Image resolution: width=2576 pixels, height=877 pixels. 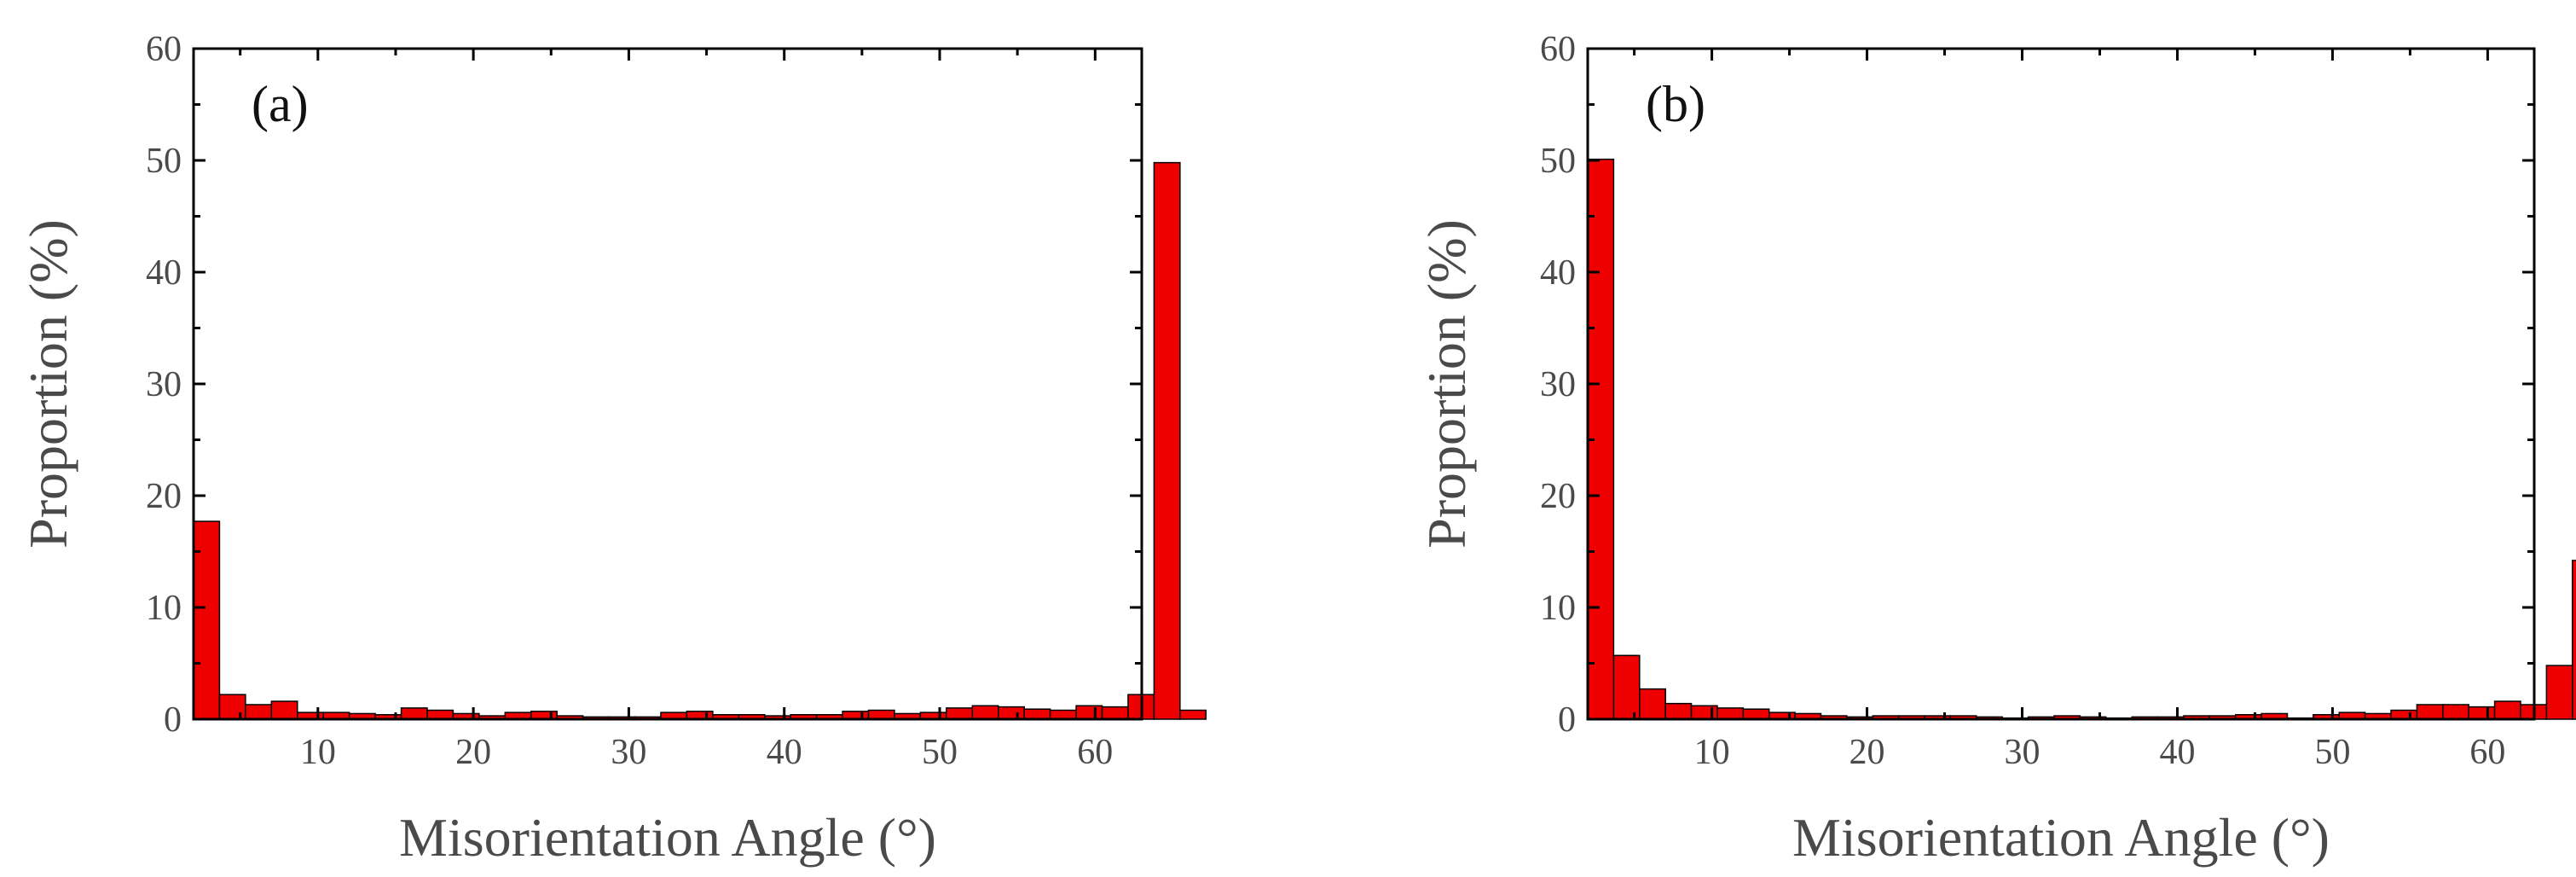 What do you see at coordinates (280, 104) in the screenshot?
I see `panel-label: (a)` at bounding box center [280, 104].